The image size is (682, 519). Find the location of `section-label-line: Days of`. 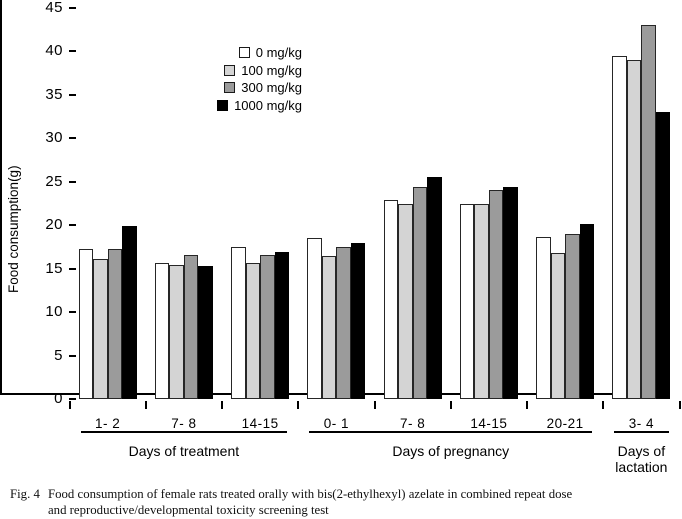

section-label-line: Days of is located at coordinates (641, 451).